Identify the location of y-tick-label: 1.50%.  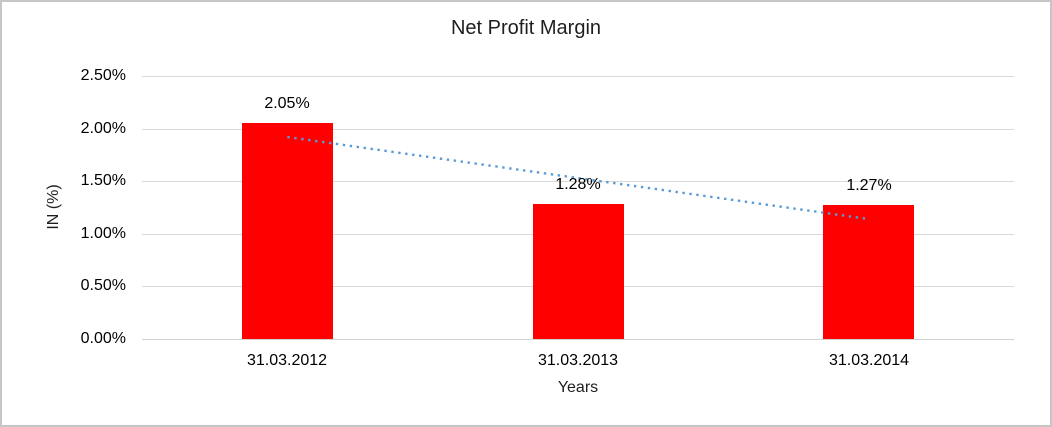
(103, 180).